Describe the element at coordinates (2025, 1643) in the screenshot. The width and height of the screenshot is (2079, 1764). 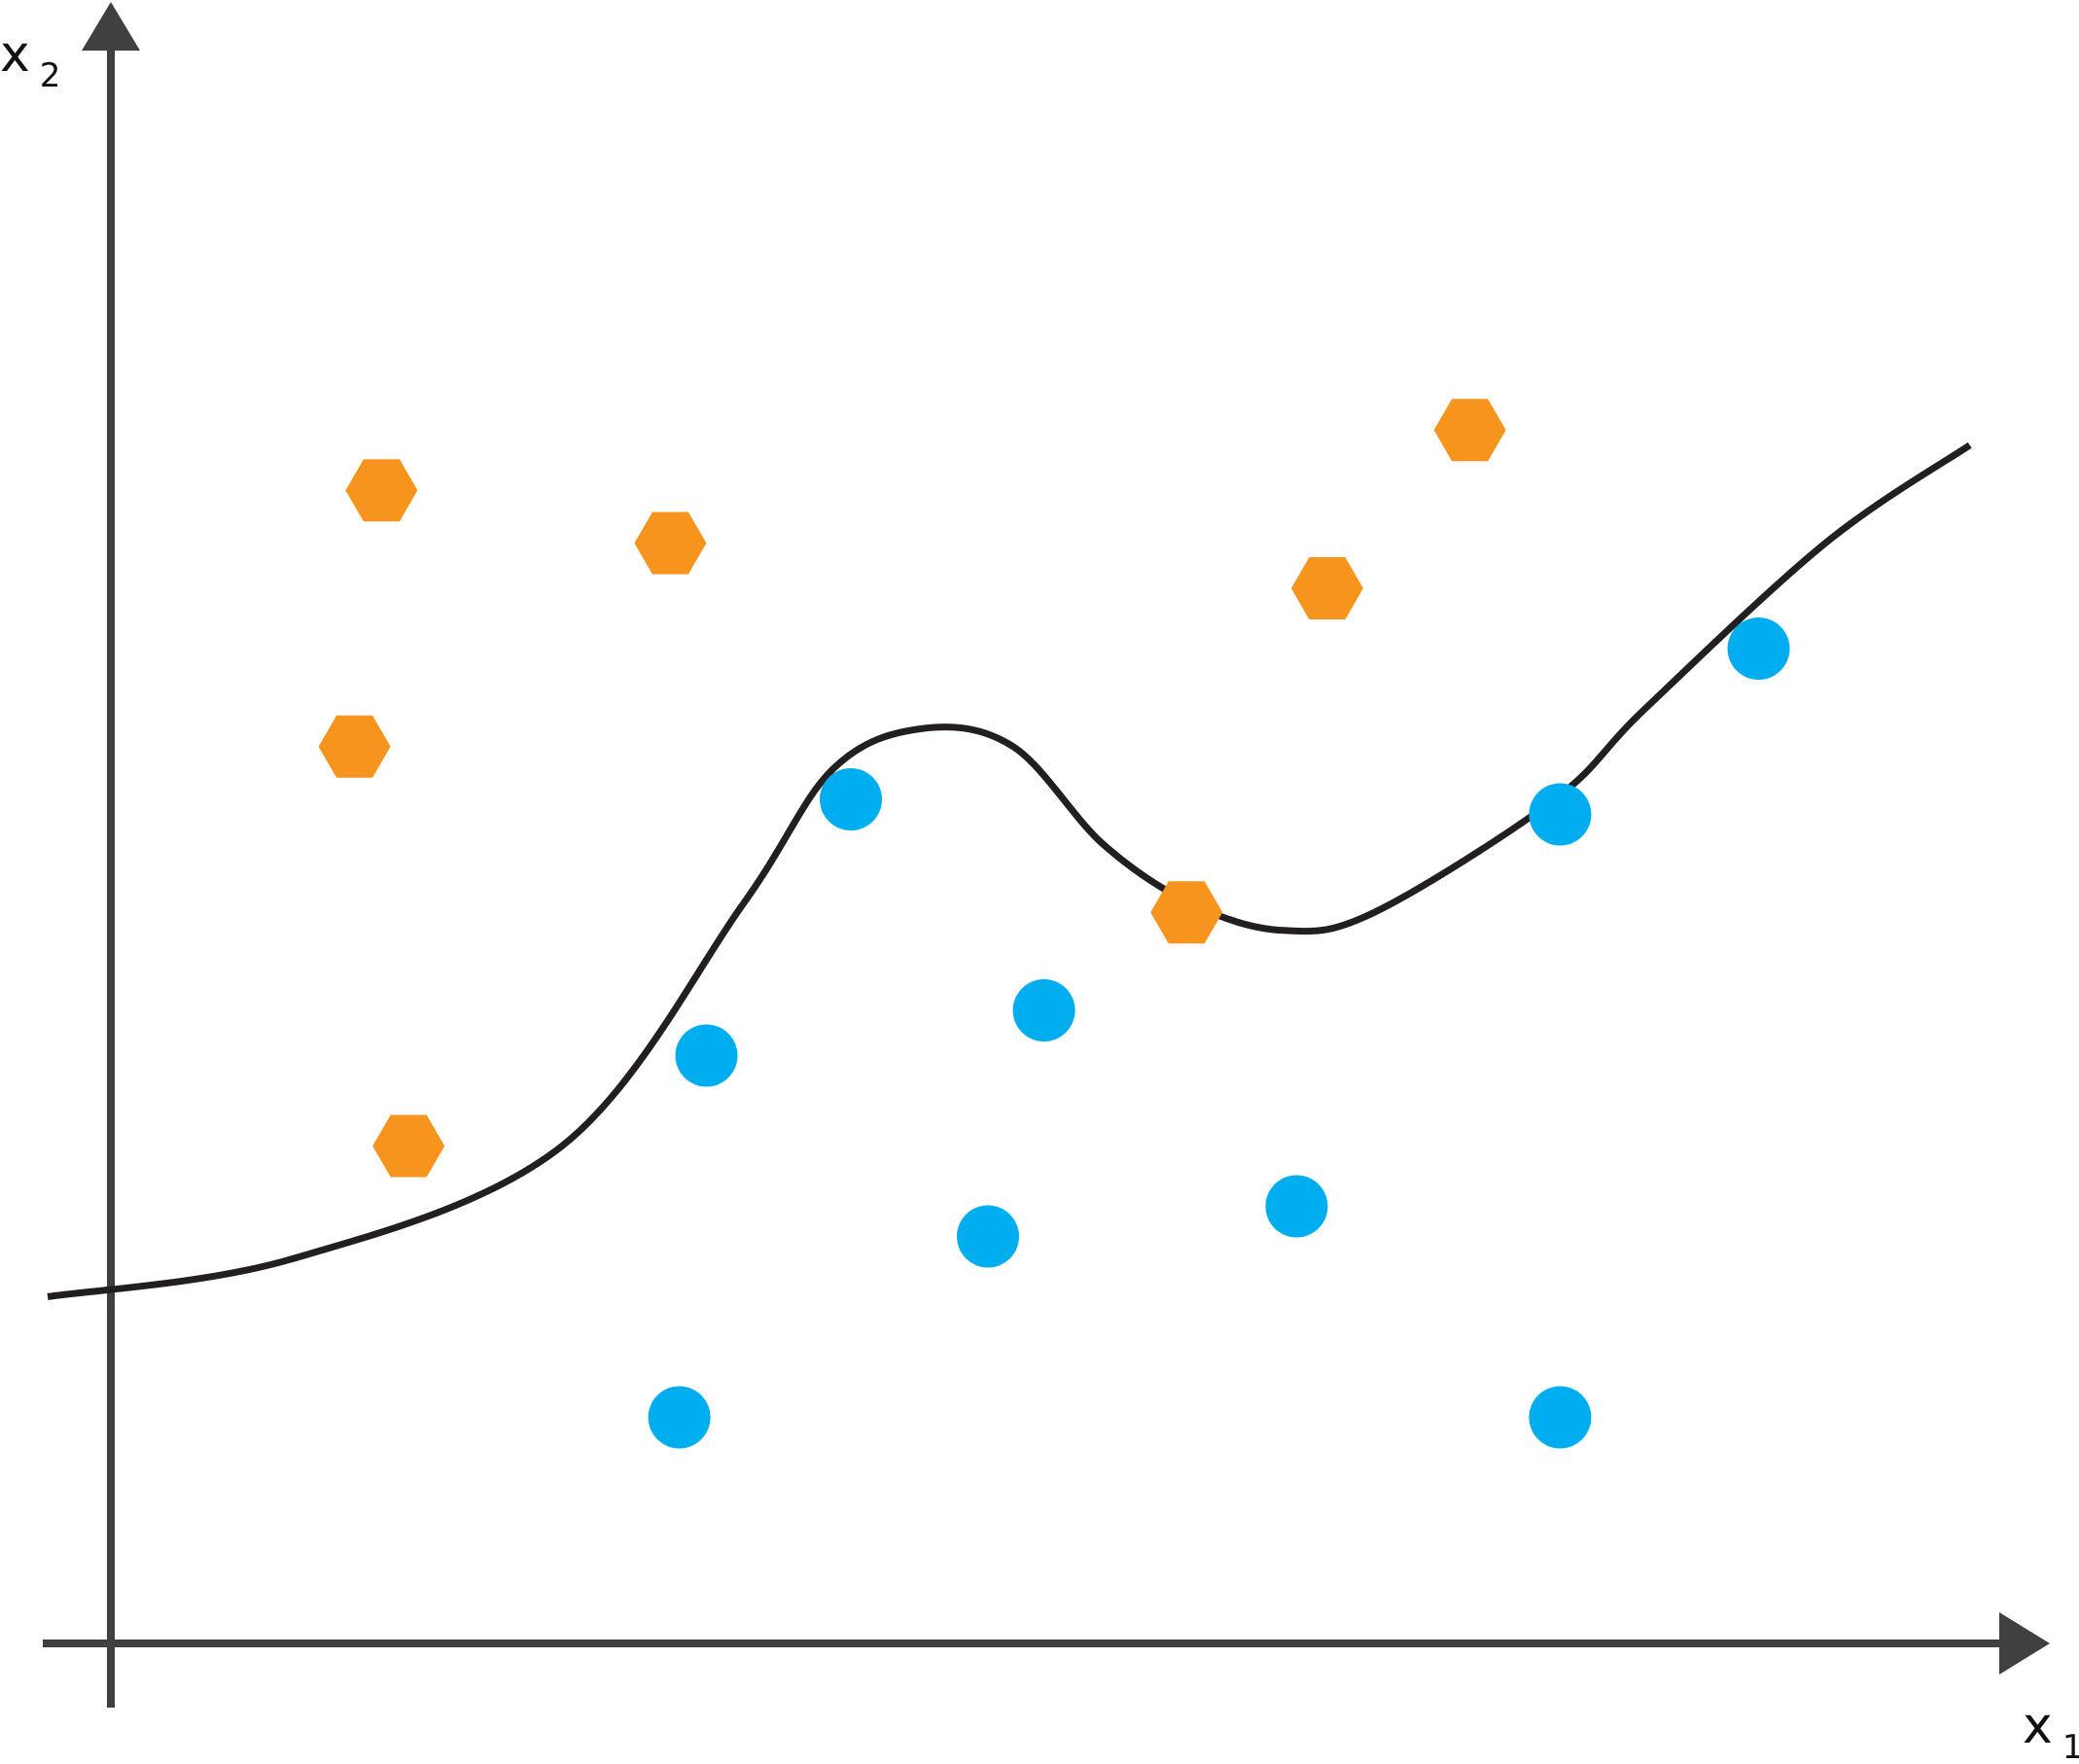
I see `x-axis-arrowhead` at that location.